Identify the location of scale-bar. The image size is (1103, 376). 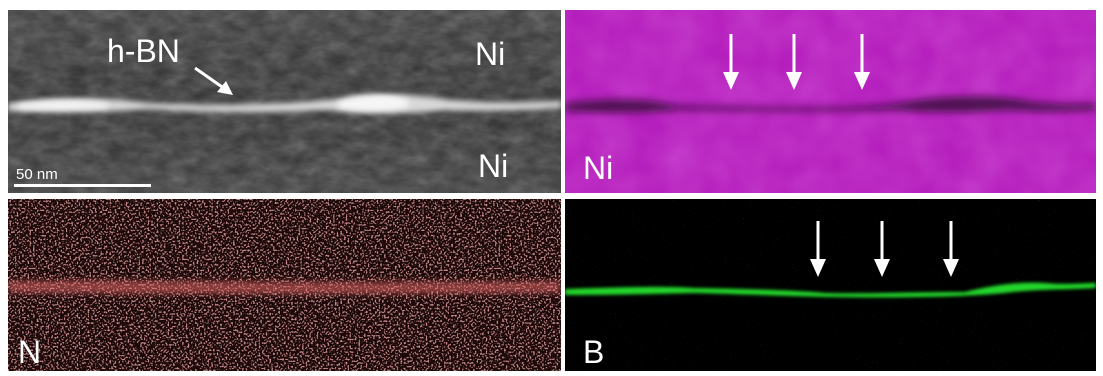
(82, 185).